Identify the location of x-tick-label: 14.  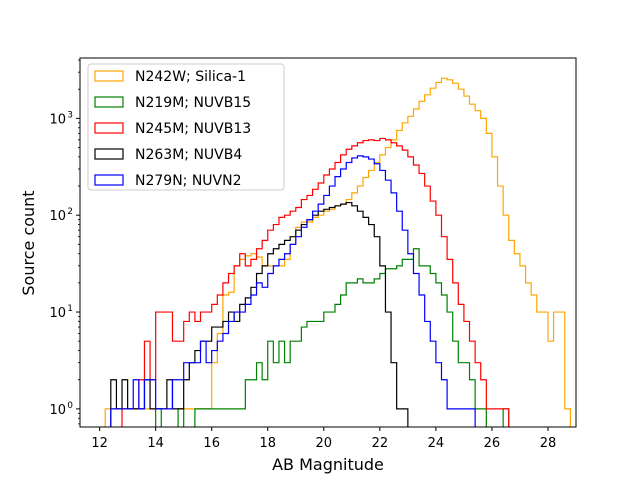
(155, 443).